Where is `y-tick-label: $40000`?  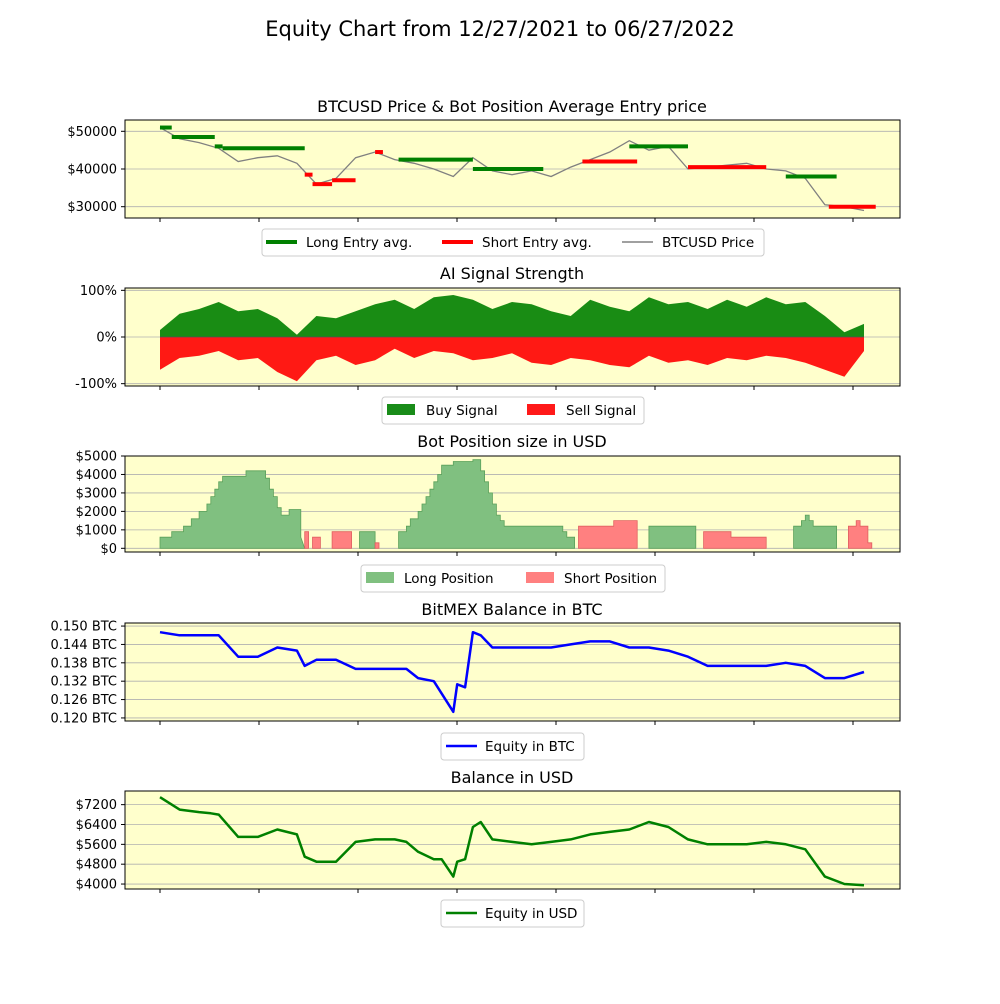
y-tick-label: $40000 is located at coordinates (92, 170).